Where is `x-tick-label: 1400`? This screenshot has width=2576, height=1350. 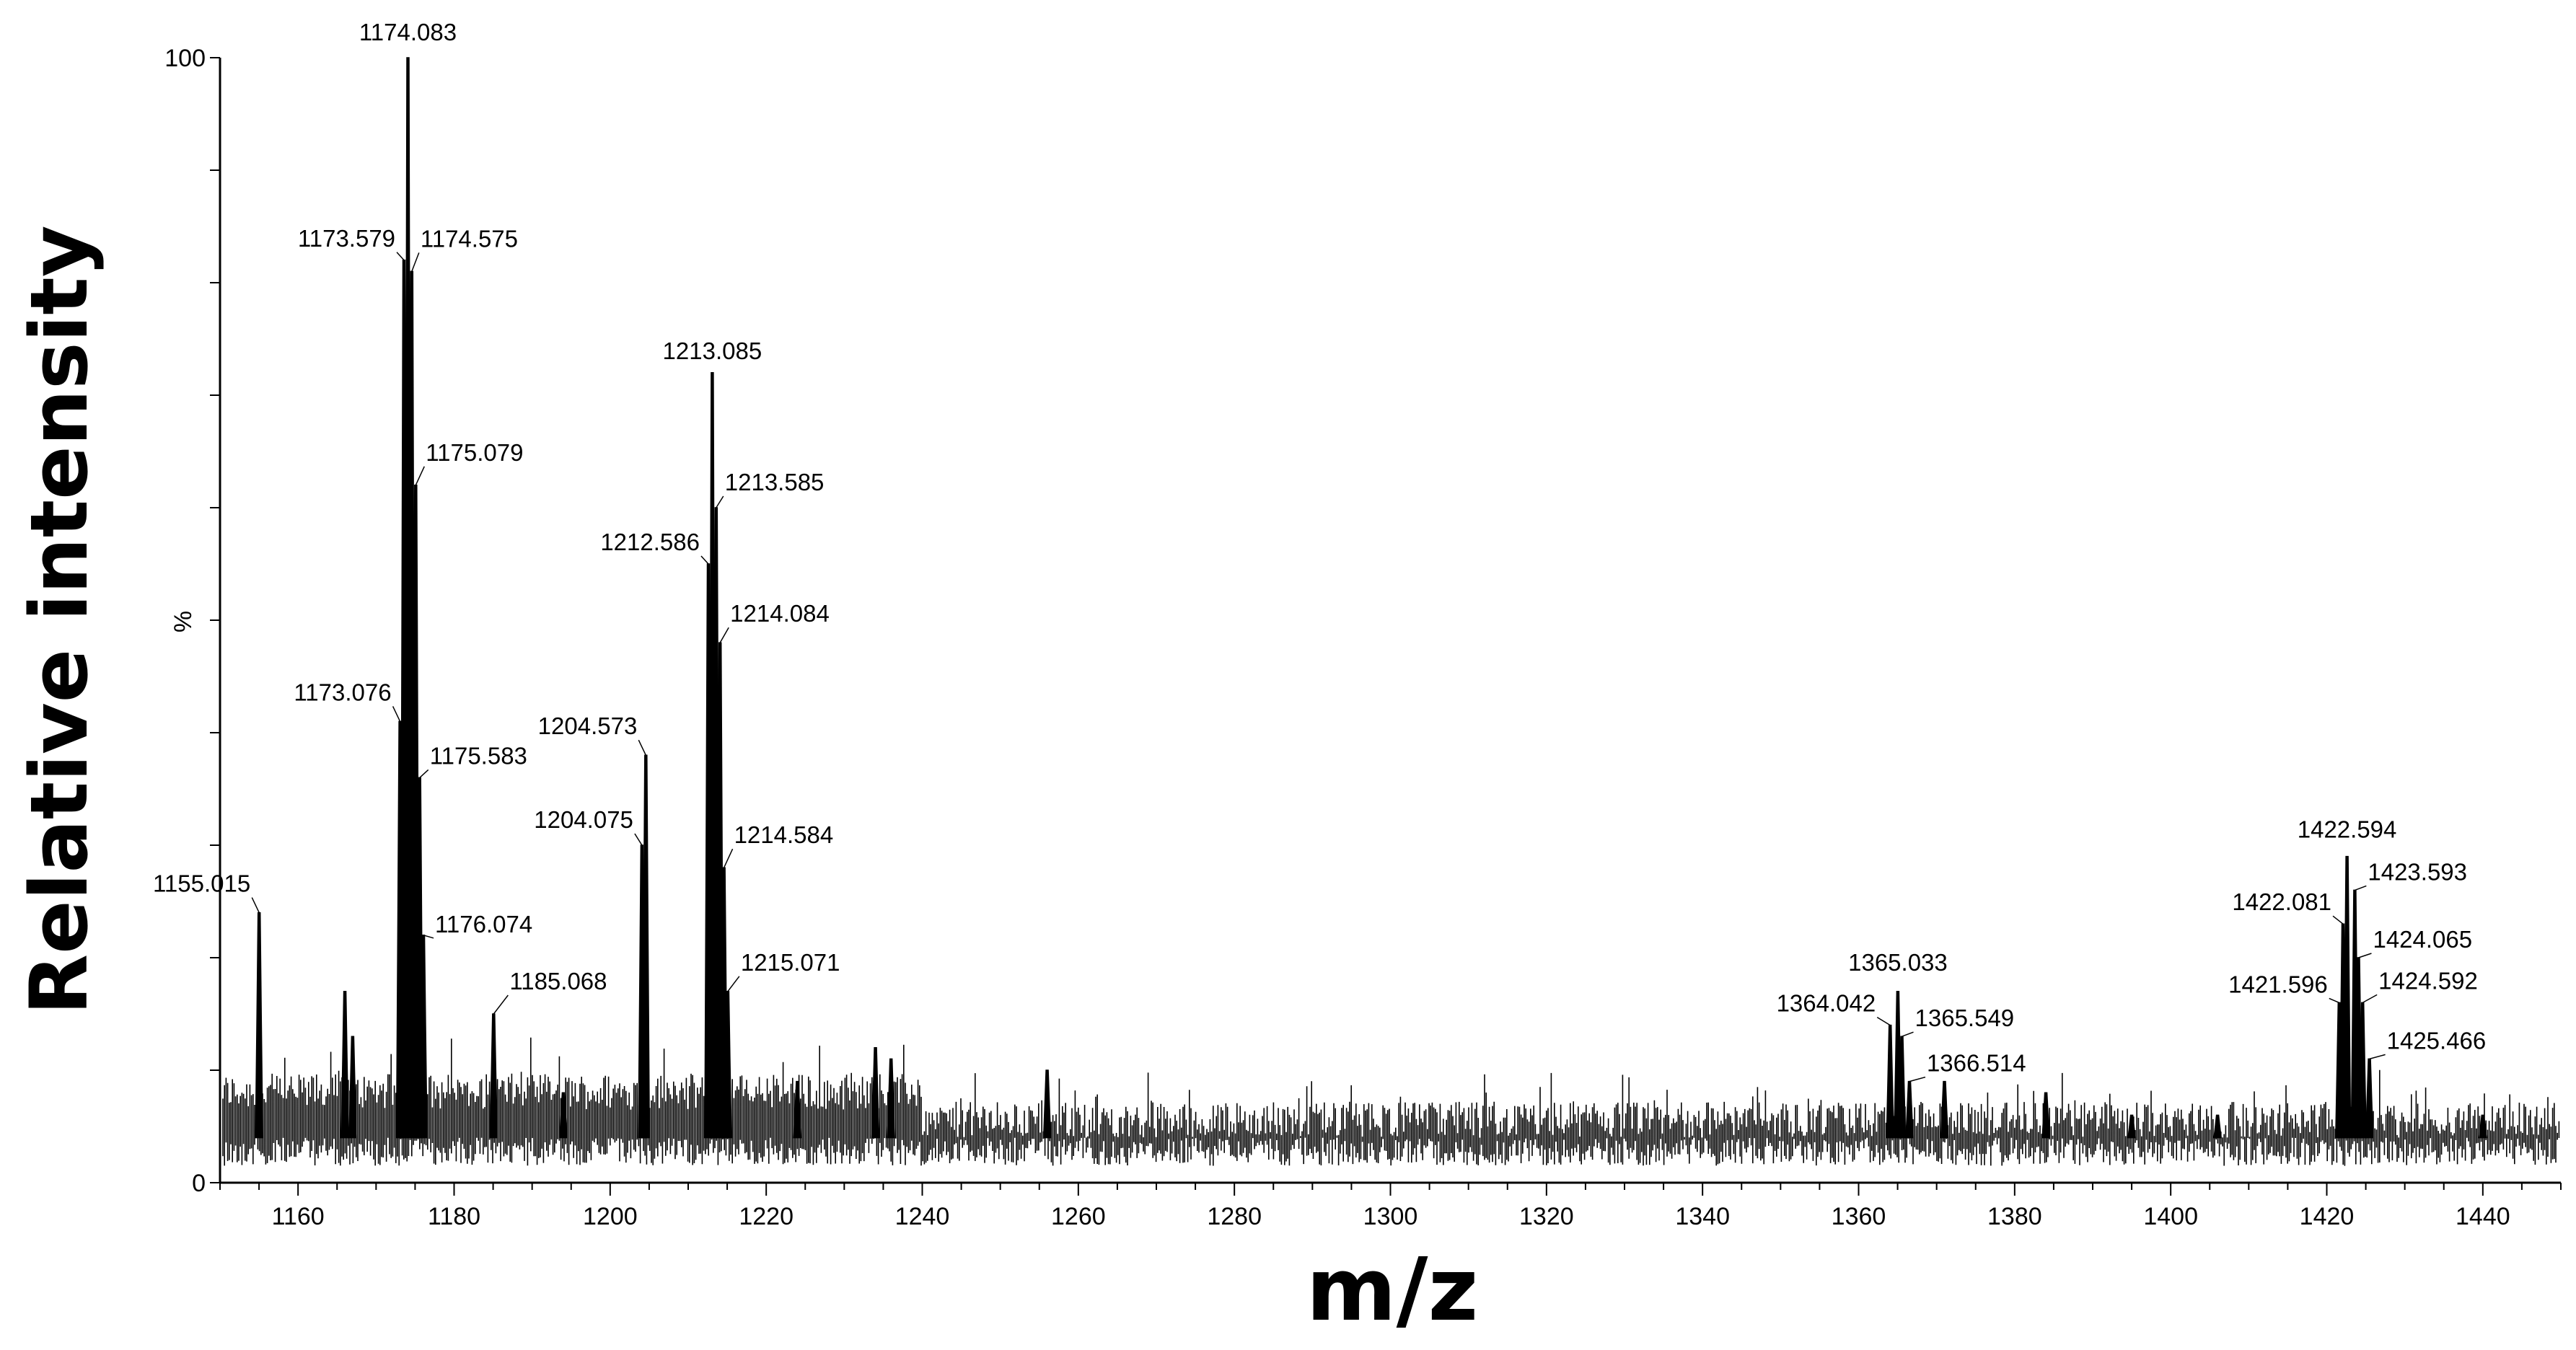
x-tick-label: 1400 is located at coordinates (2170, 1216).